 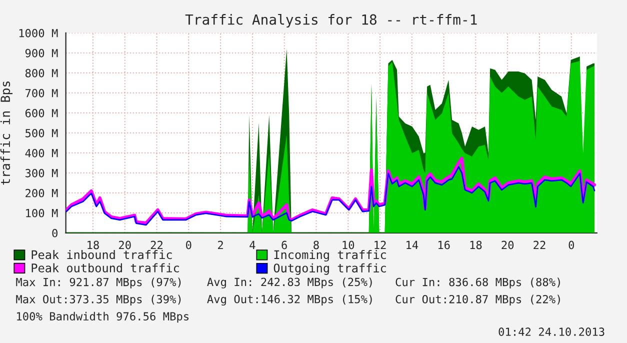 What do you see at coordinates (41, 153) in the screenshot?
I see `y-tick-label: 400 M` at bounding box center [41, 153].